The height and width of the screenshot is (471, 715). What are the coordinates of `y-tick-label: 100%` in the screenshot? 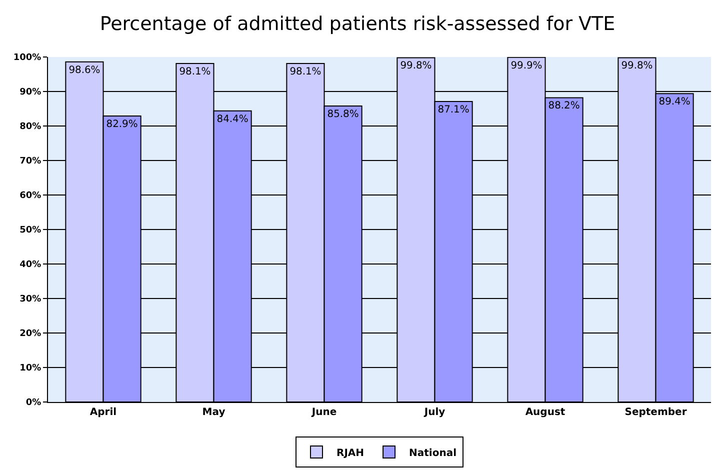 It's located at (27, 58).